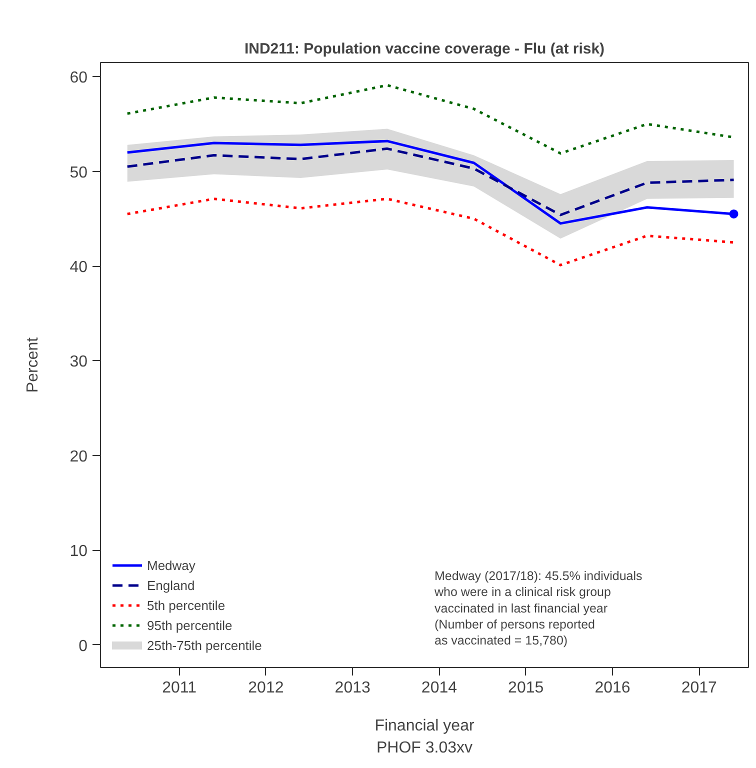 The height and width of the screenshot is (768, 756). Describe the element at coordinates (526, 688) in the screenshot. I see `x-tick-label: 2015` at that location.